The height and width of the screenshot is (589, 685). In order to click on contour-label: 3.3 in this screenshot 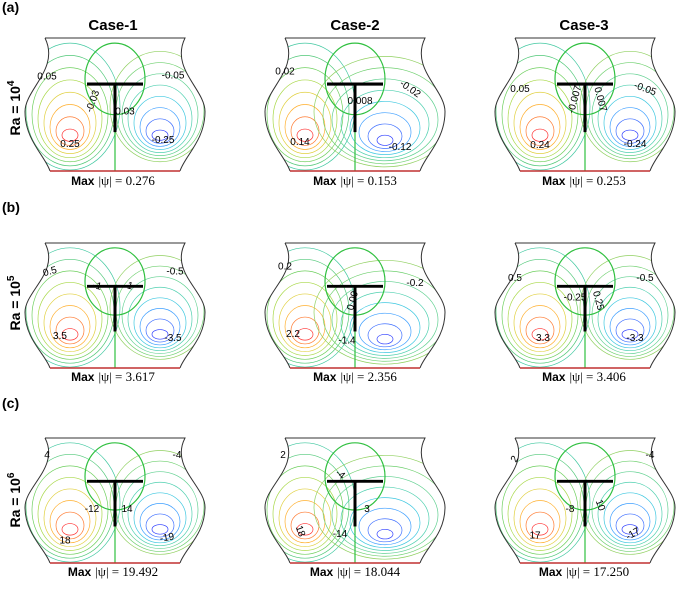, I will do `click(543, 338)`.